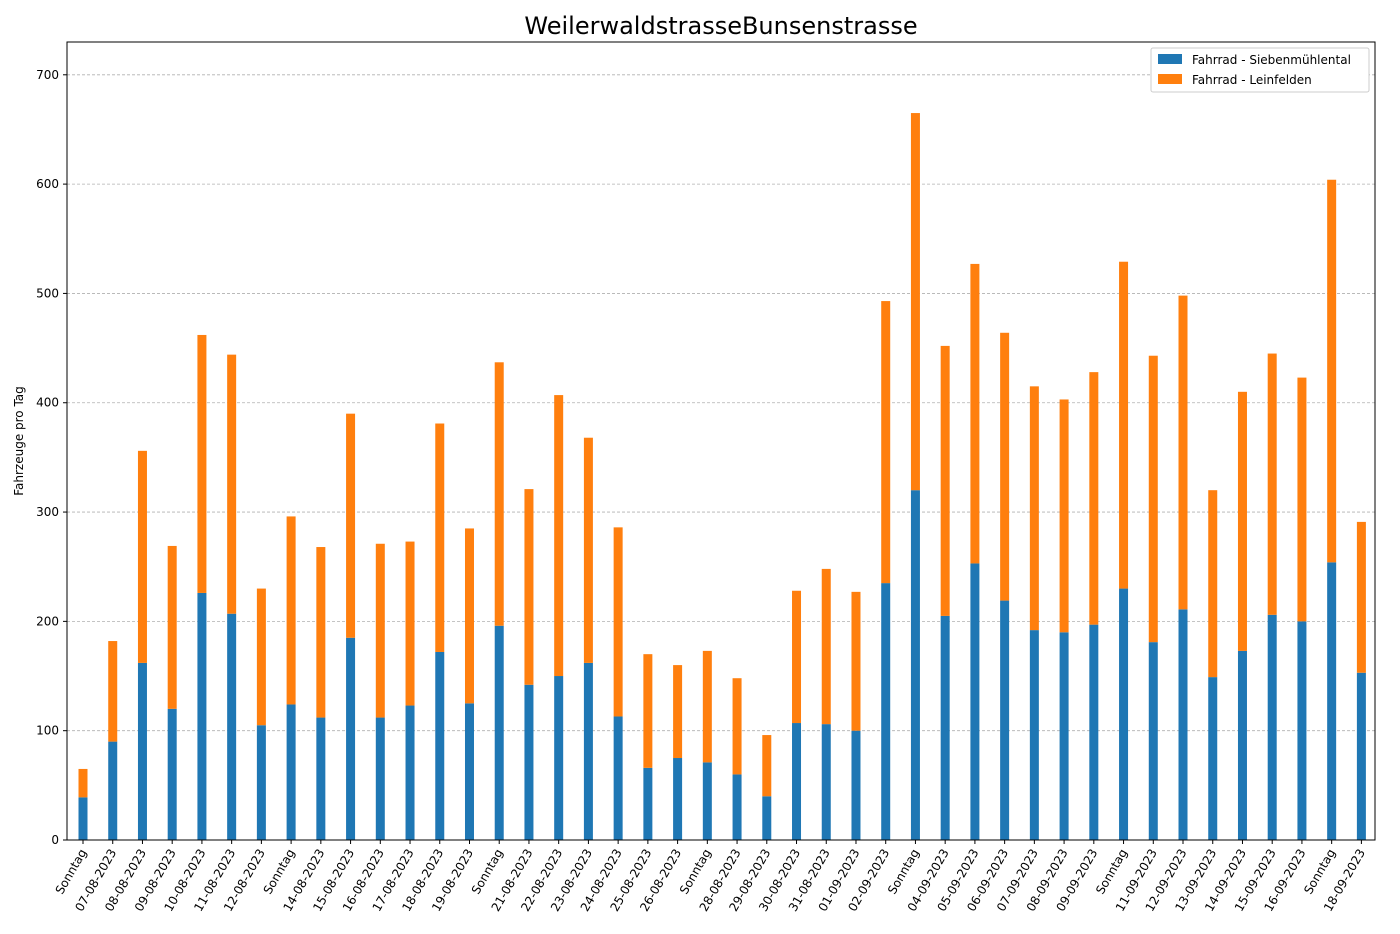 Image resolution: width=1400 pixels, height=934 pixels. Describe the element at coordinates (47, 403) in the screenshot. I see `y-tick-label-400: 400` at that location.